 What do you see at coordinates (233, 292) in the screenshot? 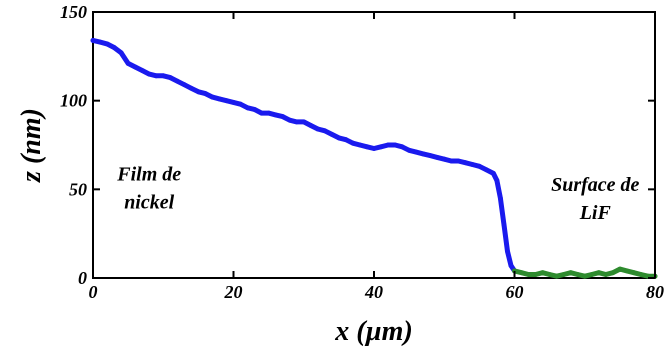
I see `x-tick-label: 20` at bounding box center [233, 292].